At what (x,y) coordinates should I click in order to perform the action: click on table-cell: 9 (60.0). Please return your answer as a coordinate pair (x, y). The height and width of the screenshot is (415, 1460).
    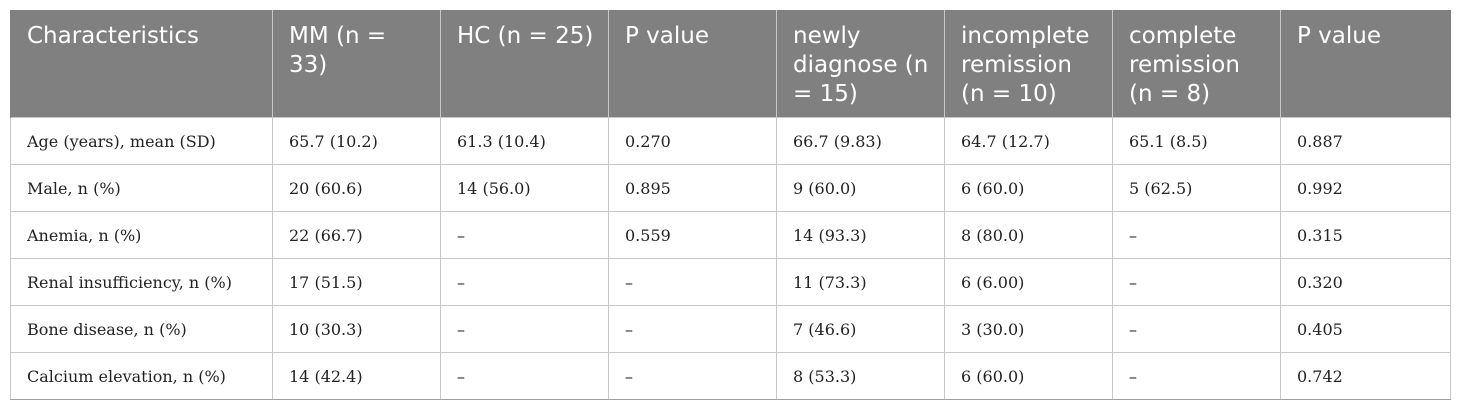
    Looking at the image, I should click on (860, 188).